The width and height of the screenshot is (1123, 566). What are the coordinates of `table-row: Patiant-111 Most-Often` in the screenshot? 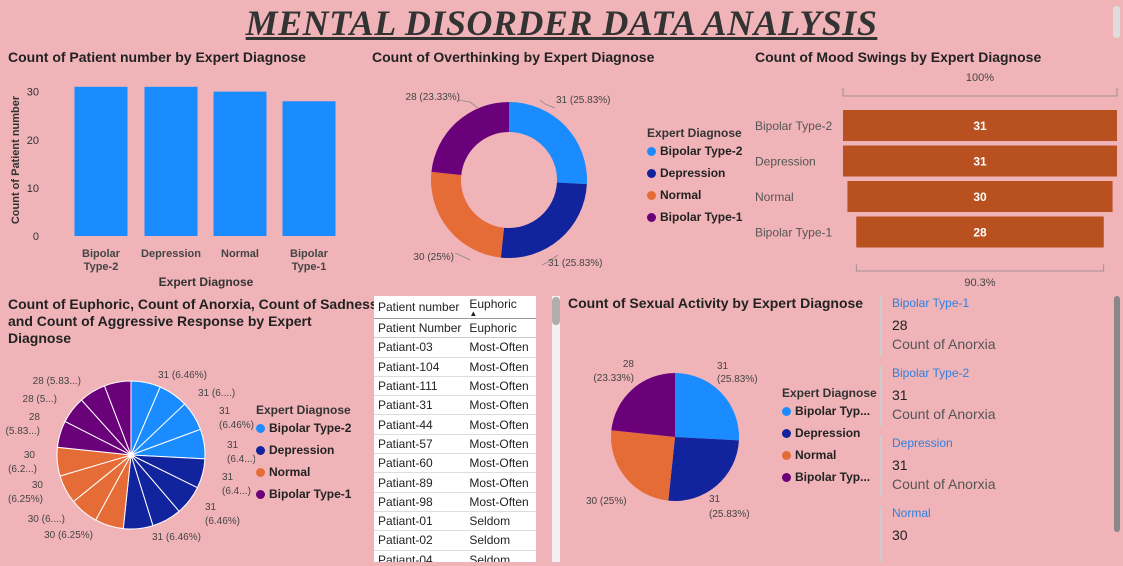 It's located at (455, 386).